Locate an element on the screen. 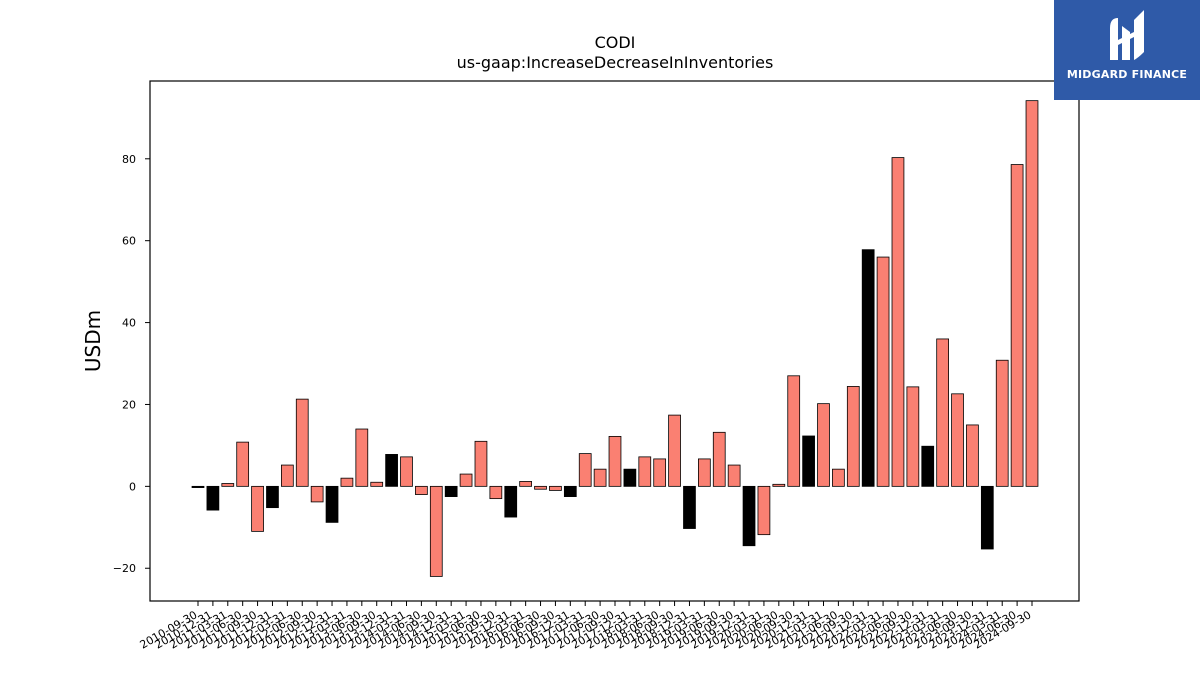 The width and height of the screenshot is (1200, 675). y-tick-label: 60 is located at coordinates (129, 241).